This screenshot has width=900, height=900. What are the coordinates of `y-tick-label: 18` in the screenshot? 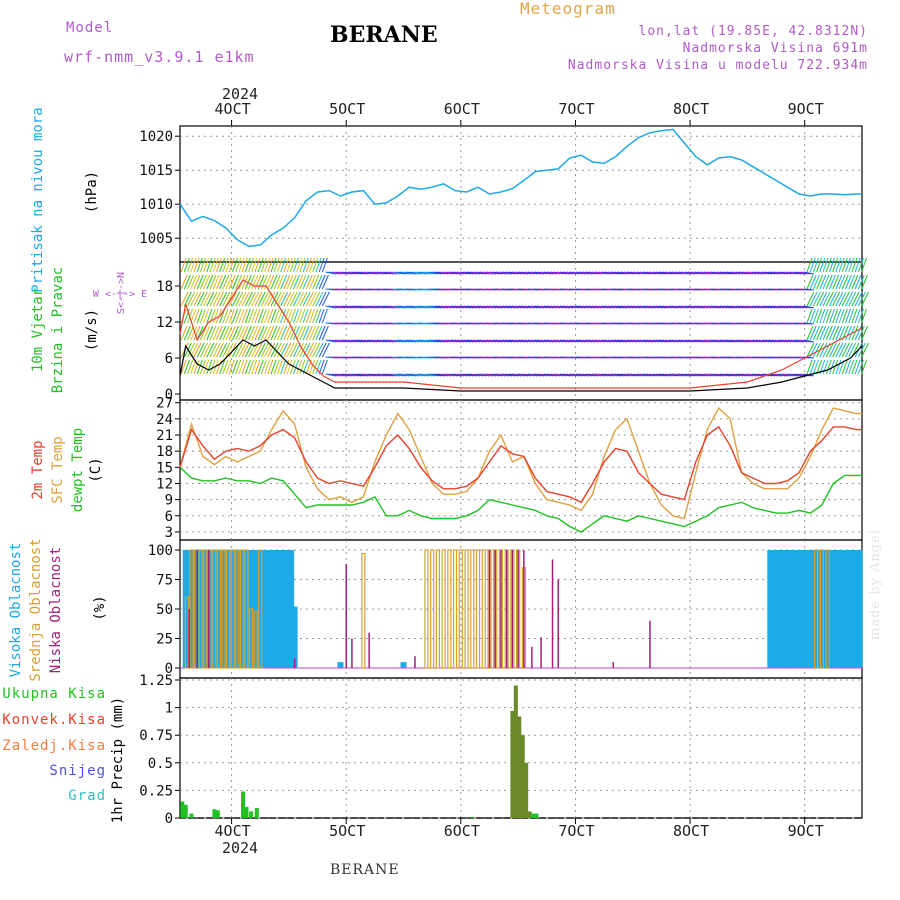 It's located at (164, 452).